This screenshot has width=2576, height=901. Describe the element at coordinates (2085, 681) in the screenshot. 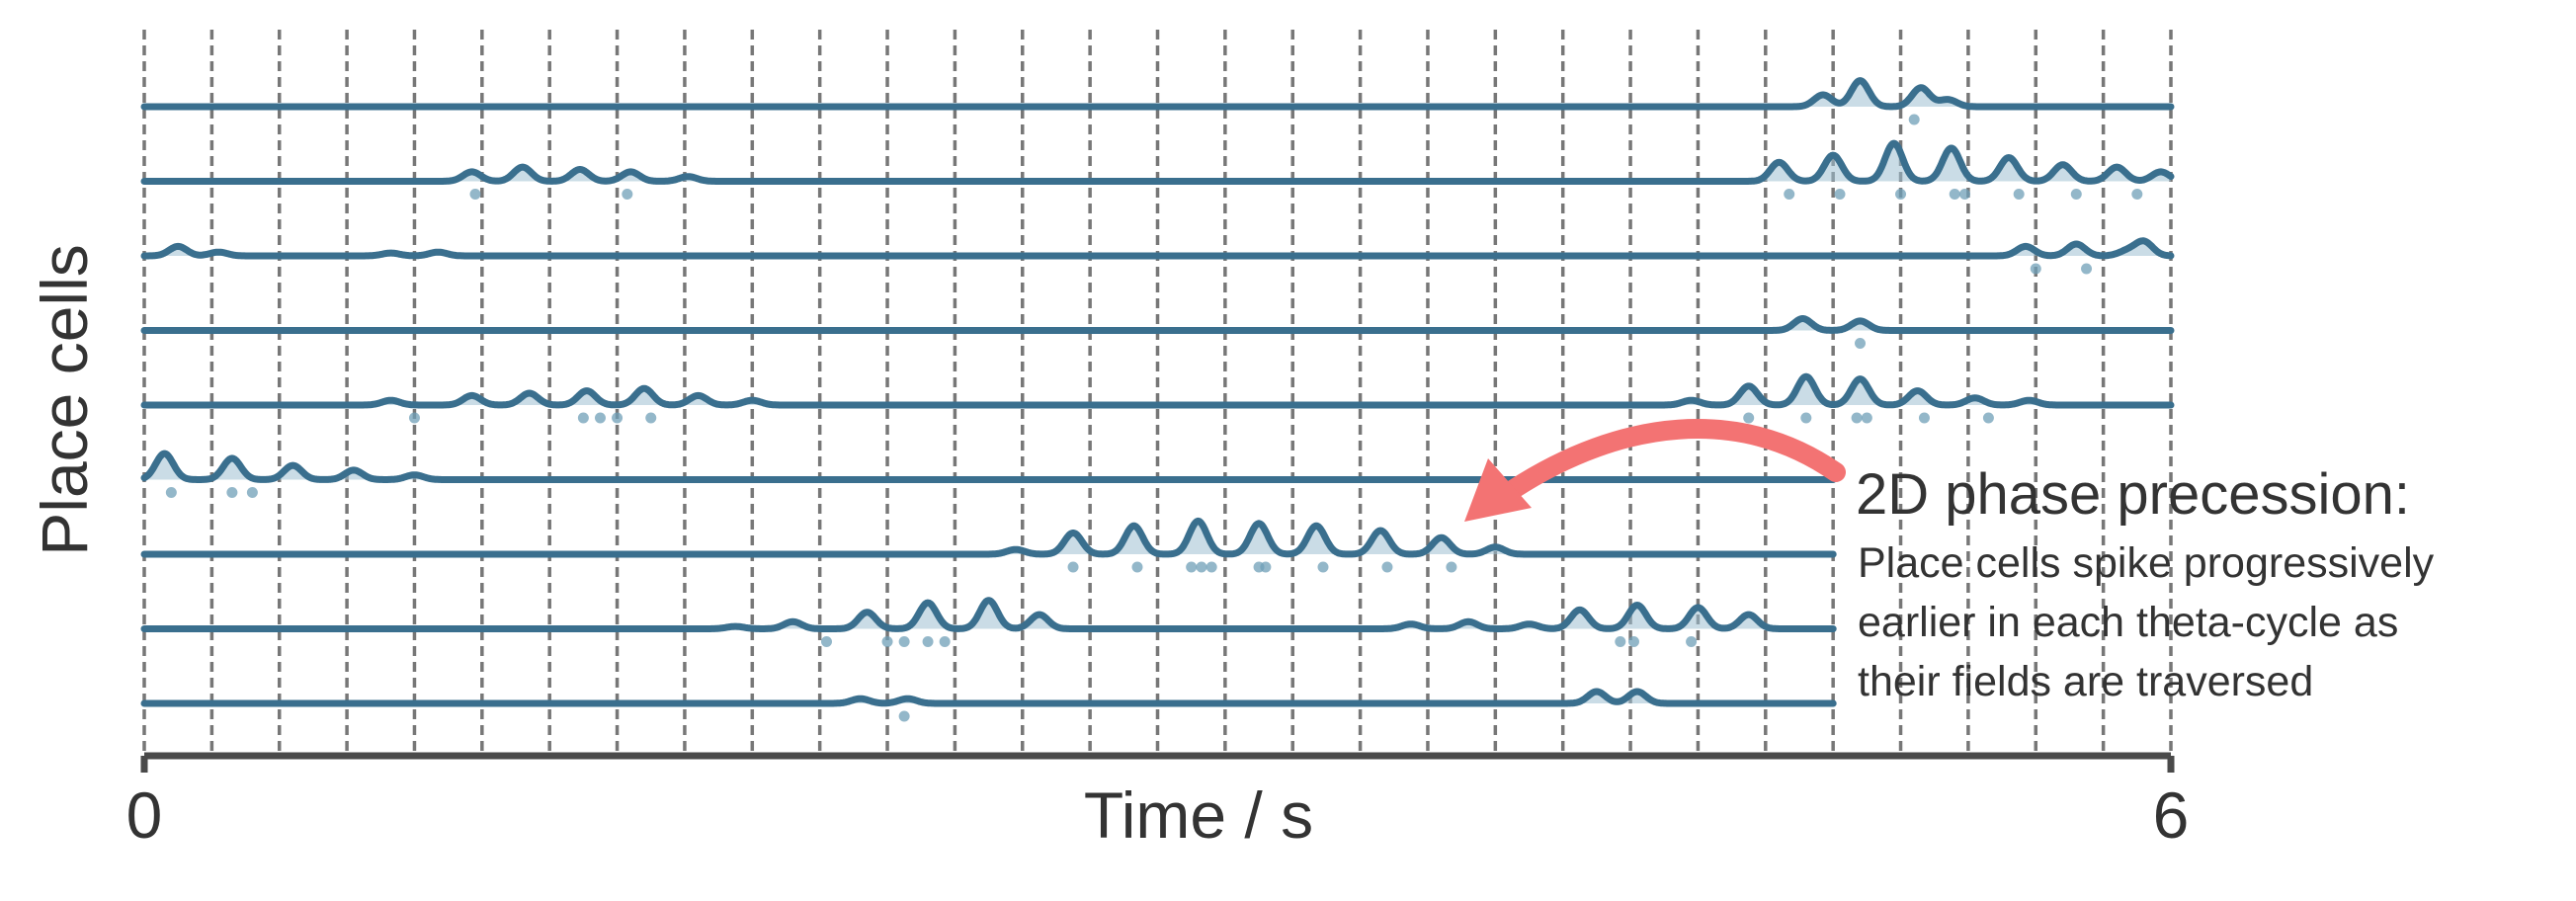

I see `annotation-line-3: their fields are traversed` at that location.